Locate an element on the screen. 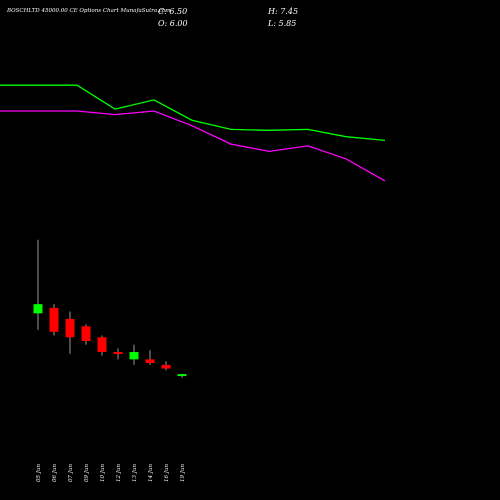 This screenshot has width=500, height=500. x-tick-label: 19 Jun is located at coordinates (183, 473).